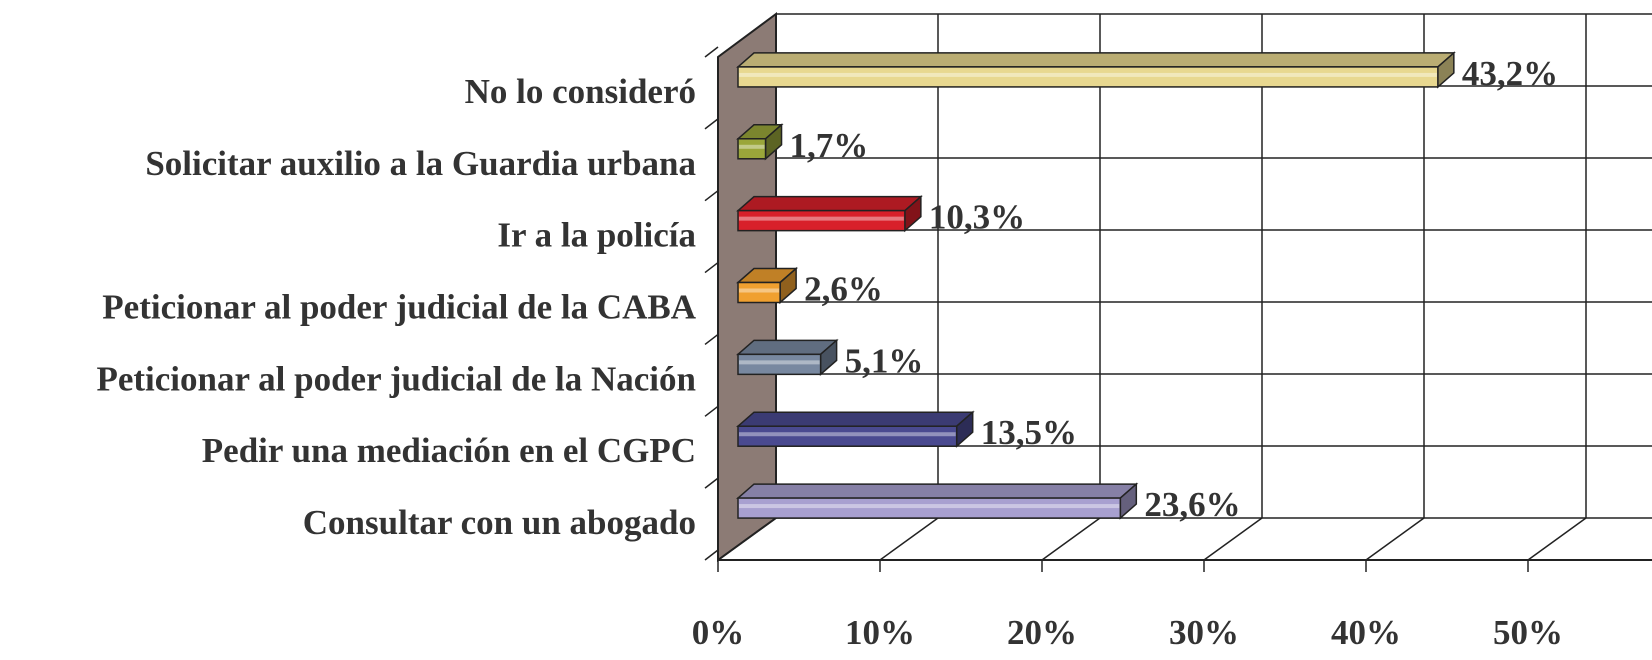 The width and height of the screenshot is (1652, 660). I want to click on value-label: 10,3%, so click(977, 217).